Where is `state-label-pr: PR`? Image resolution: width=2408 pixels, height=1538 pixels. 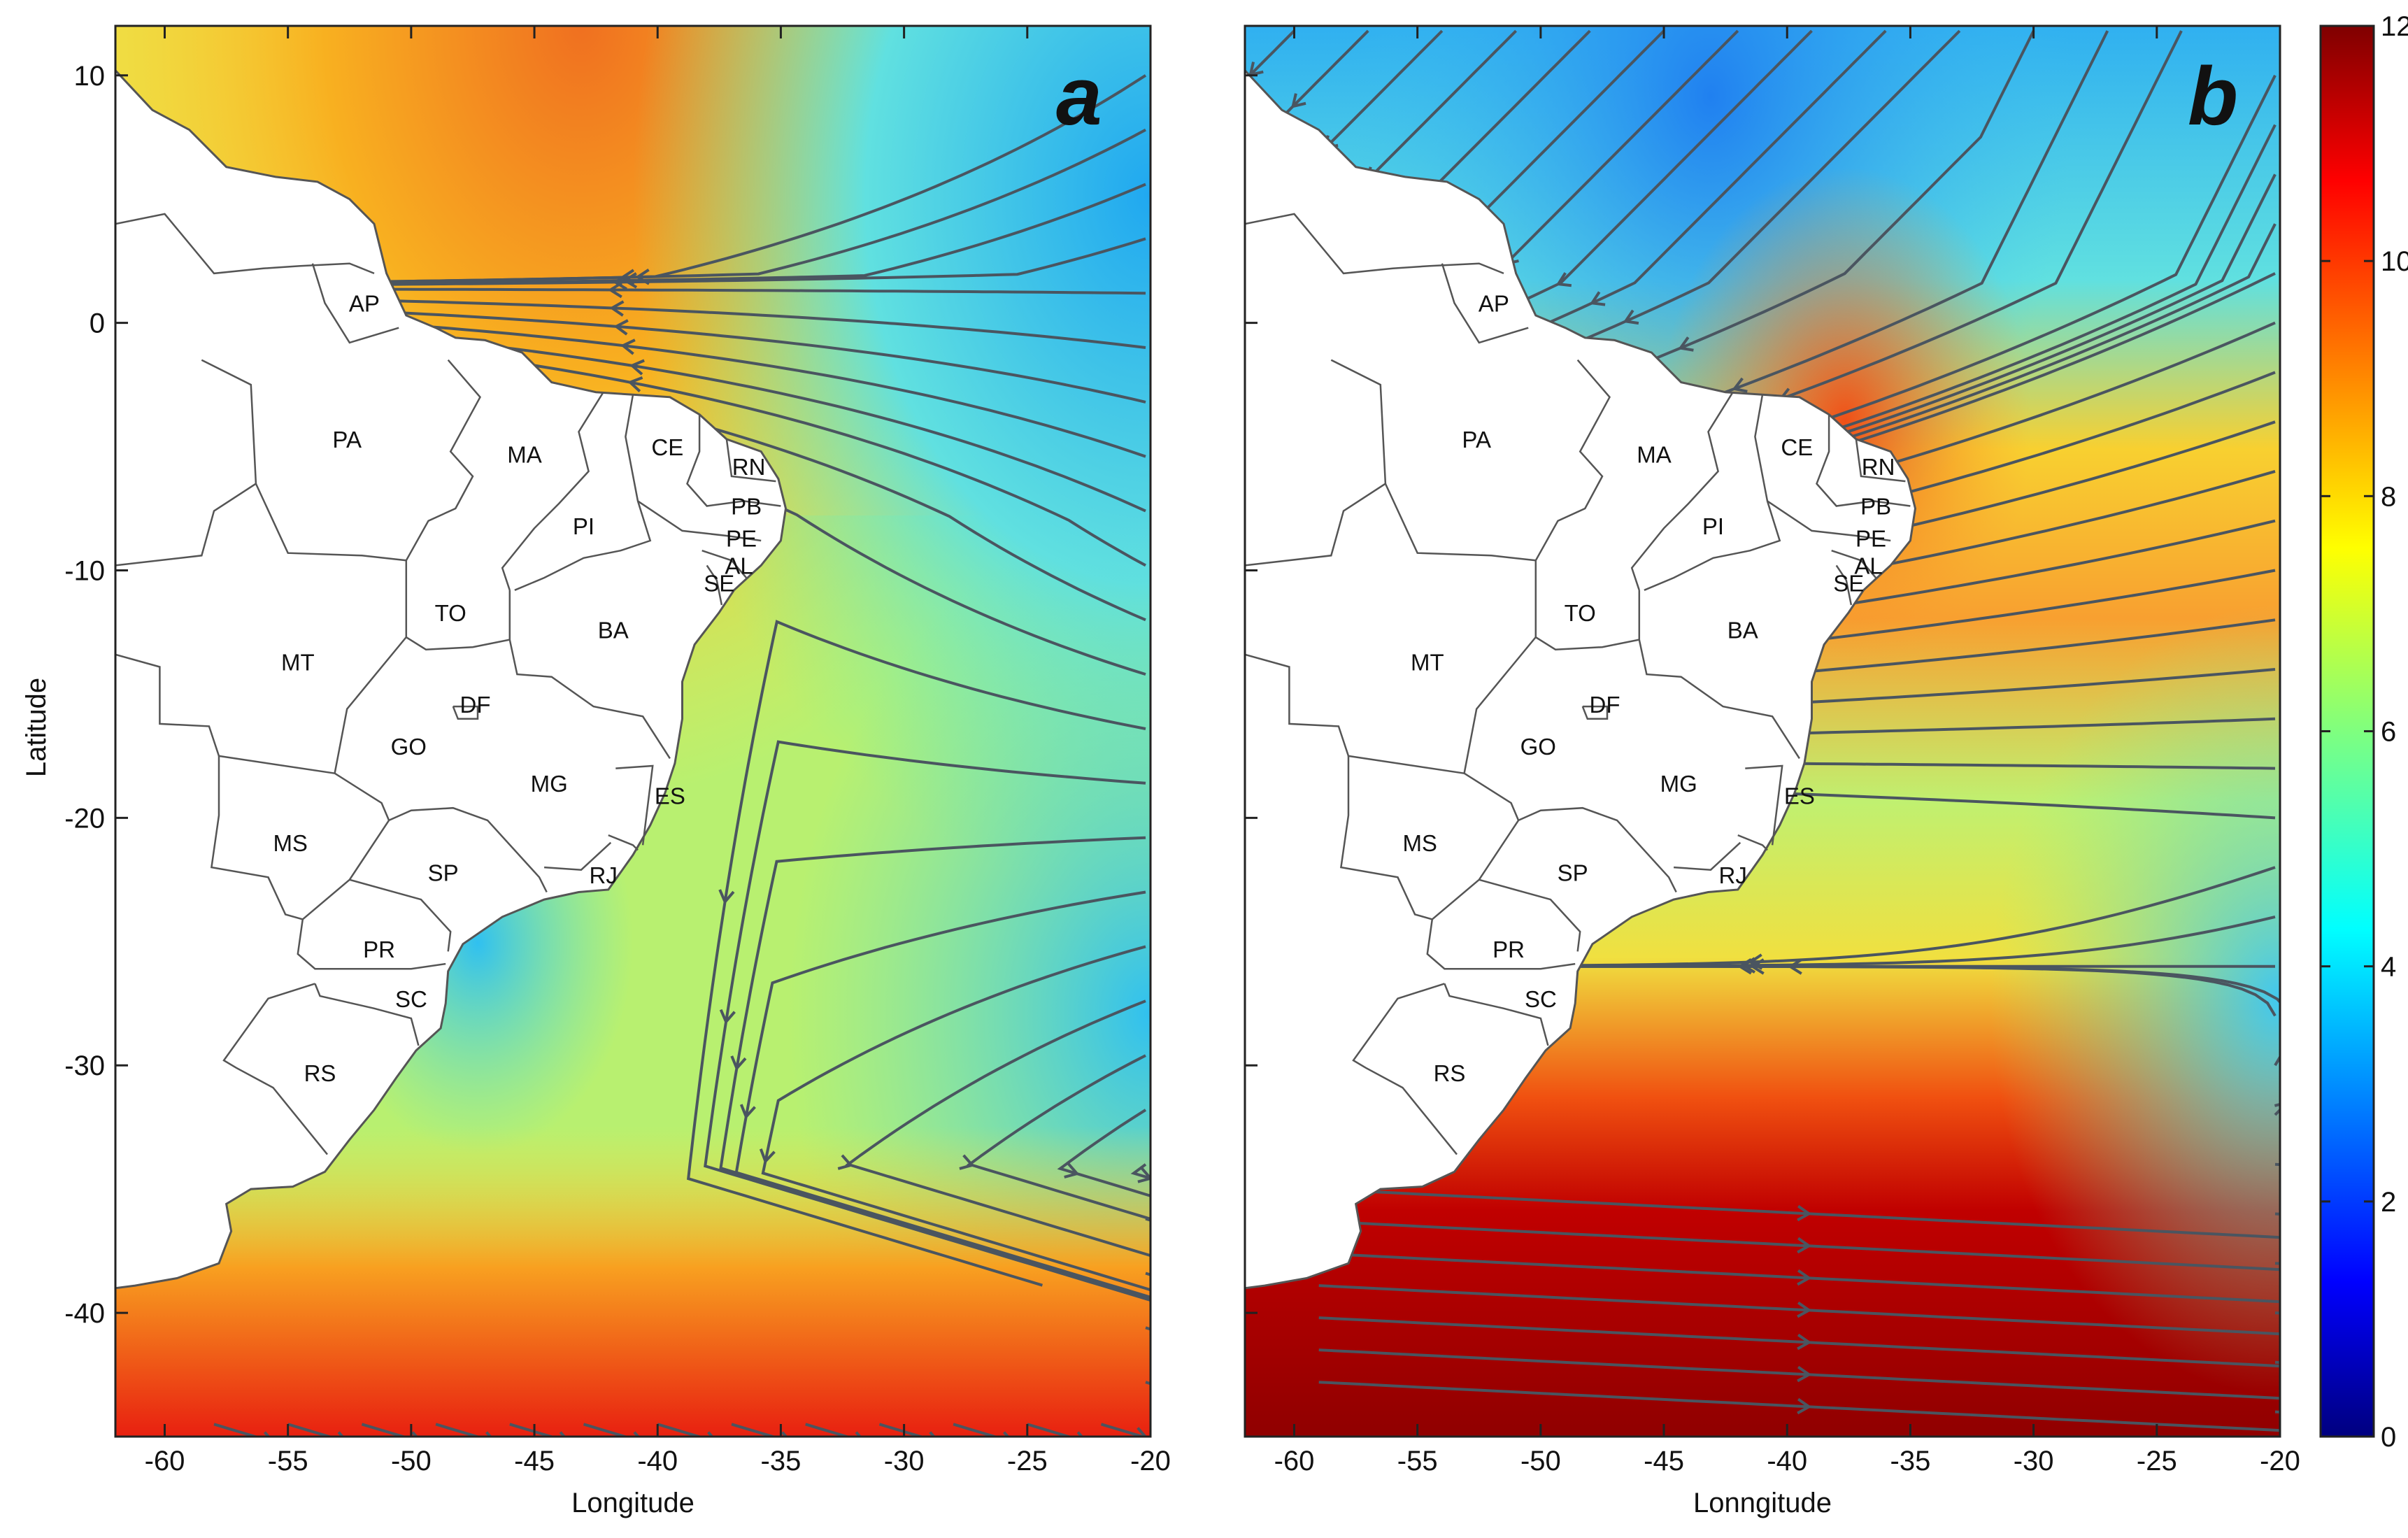 state-label-pr: PR is located at coordinates (379, 949).